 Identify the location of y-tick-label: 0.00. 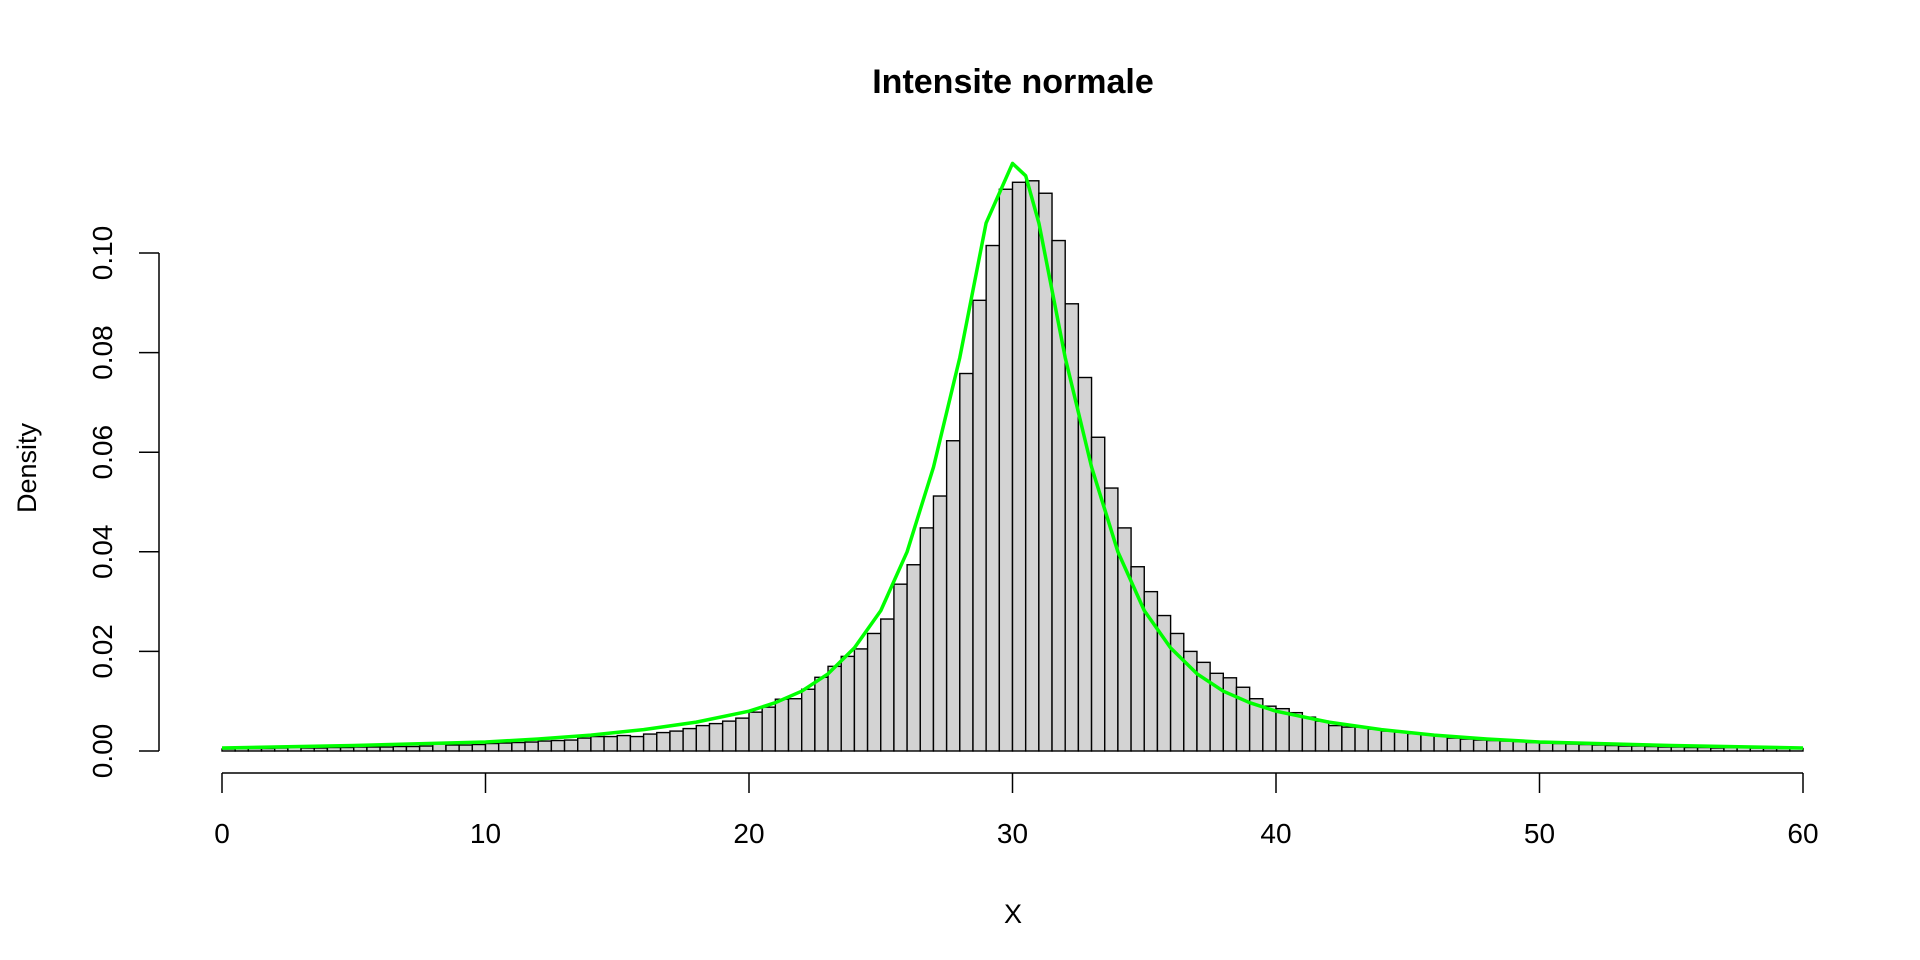
(102, 751).